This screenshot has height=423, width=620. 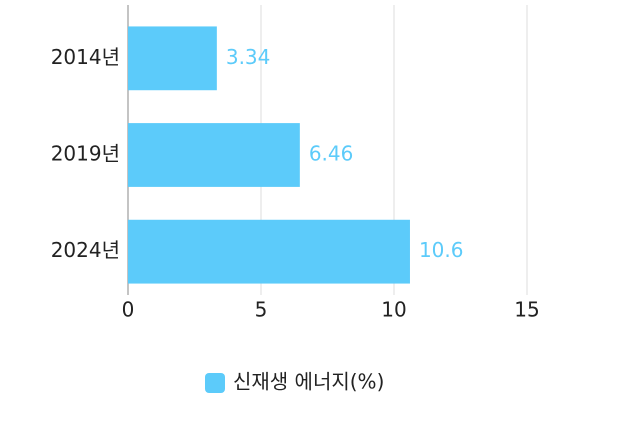 I want to click on y-tick-label: 2024년, so click(x=85, y=250).